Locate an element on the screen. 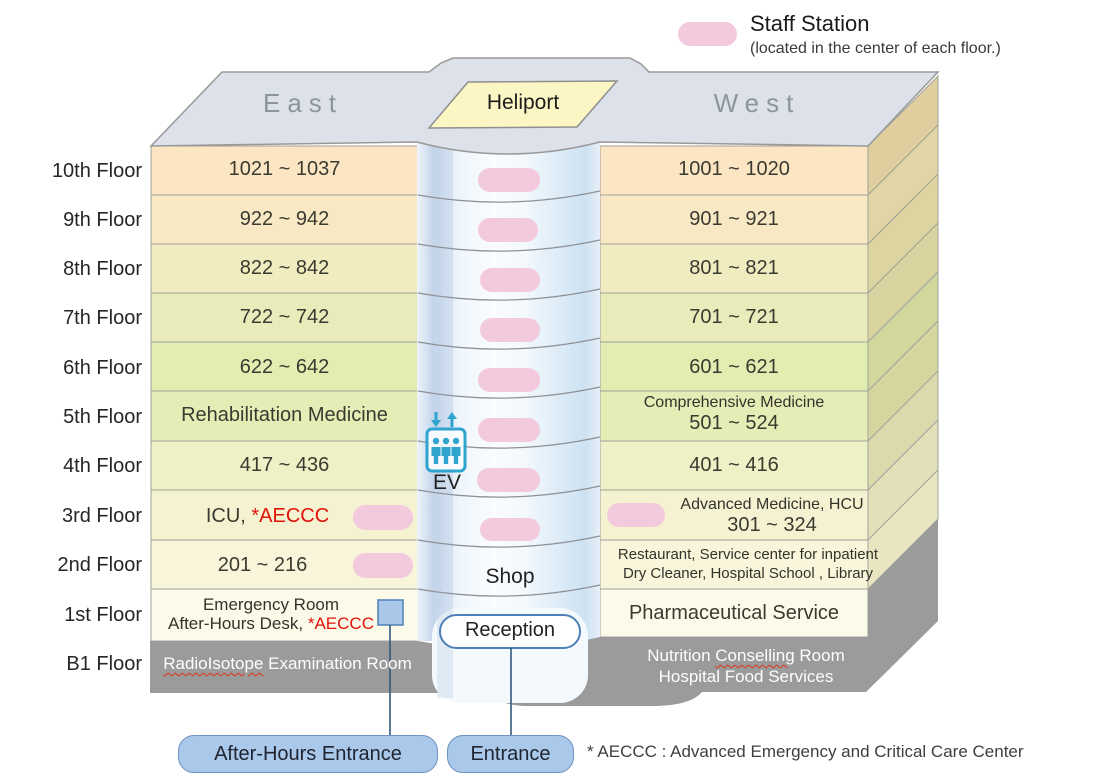 Image resolution: width=1095 pixels, height=784 pixels. floor-label-5: 5th Floor is located at coordinates (102, 417).